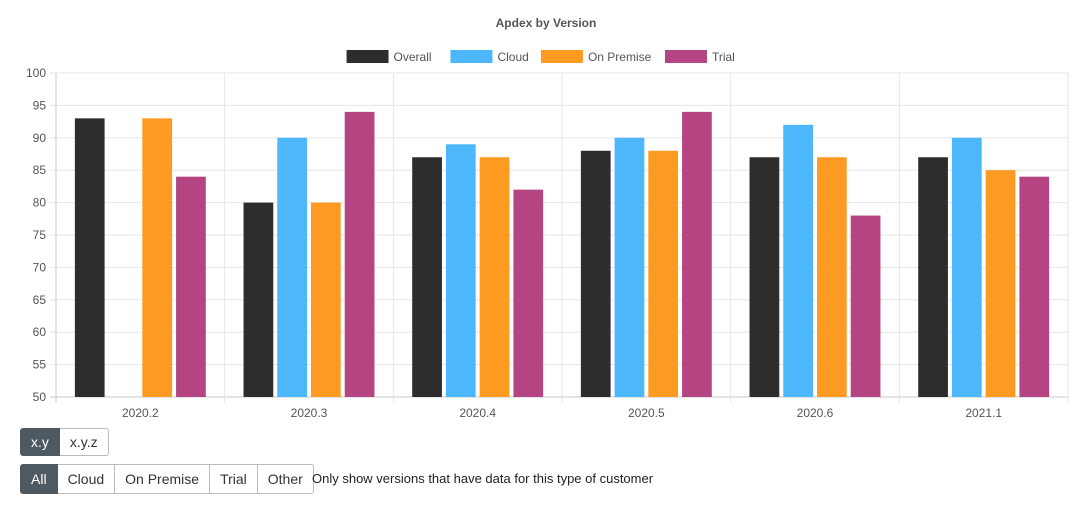 Image resolution: width=1090 pixels, height=506 pixels. I want to click on y-tick-label: 90, so click(40, 138).